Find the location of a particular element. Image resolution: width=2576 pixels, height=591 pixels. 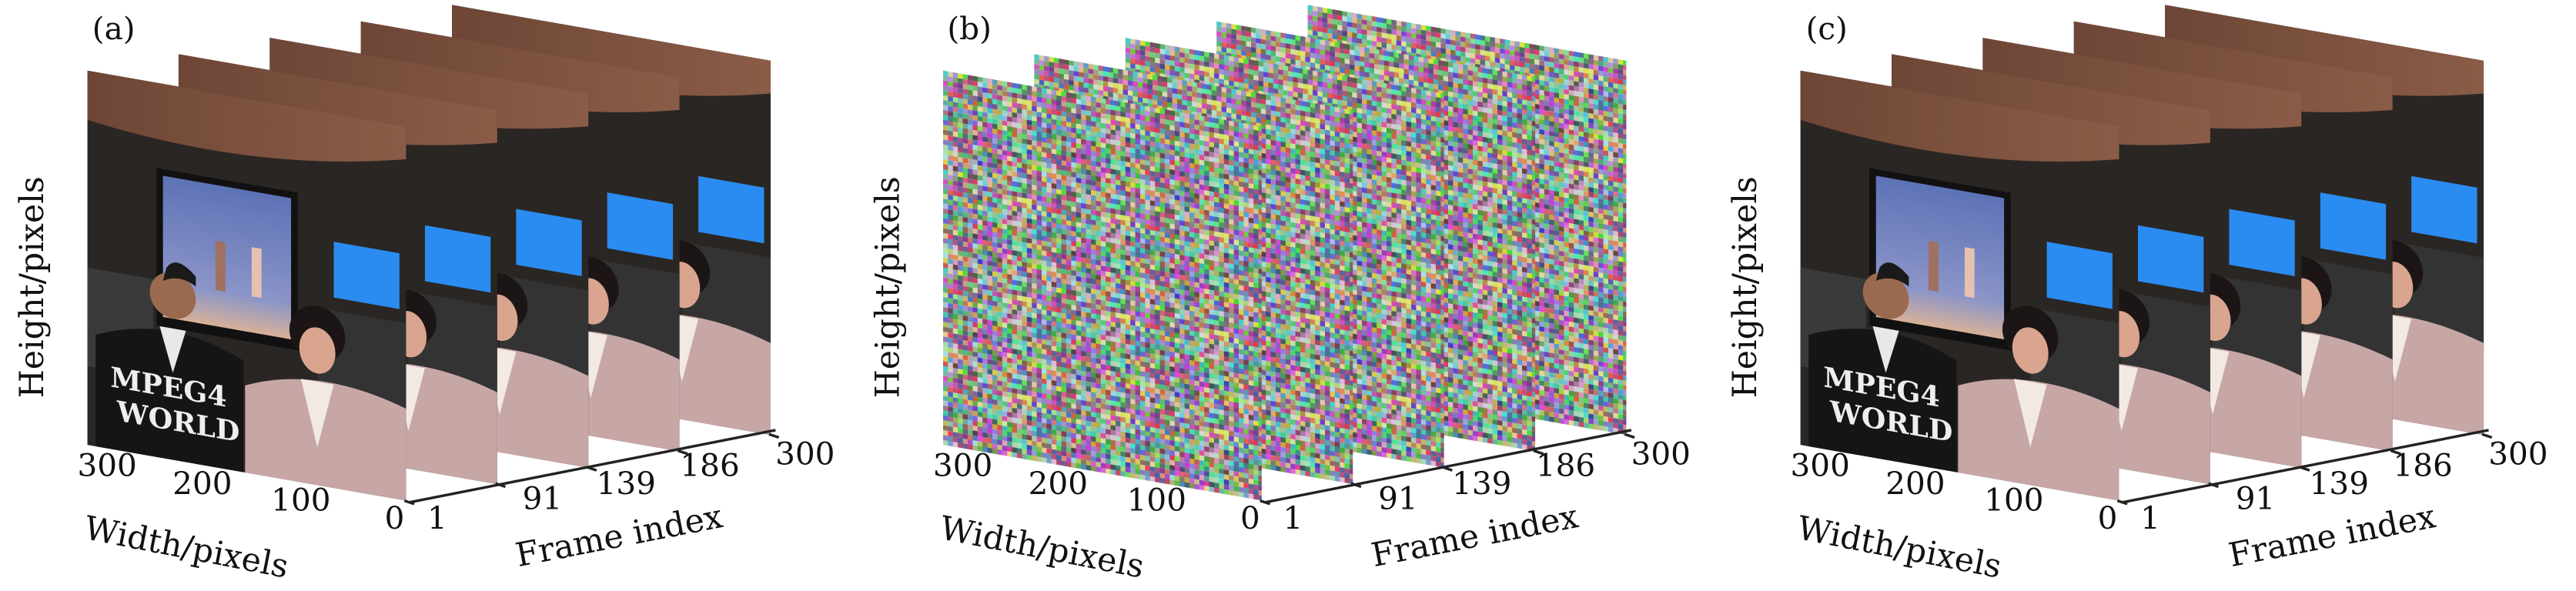

panel-label: (b) is located at coordinates (970, 28).